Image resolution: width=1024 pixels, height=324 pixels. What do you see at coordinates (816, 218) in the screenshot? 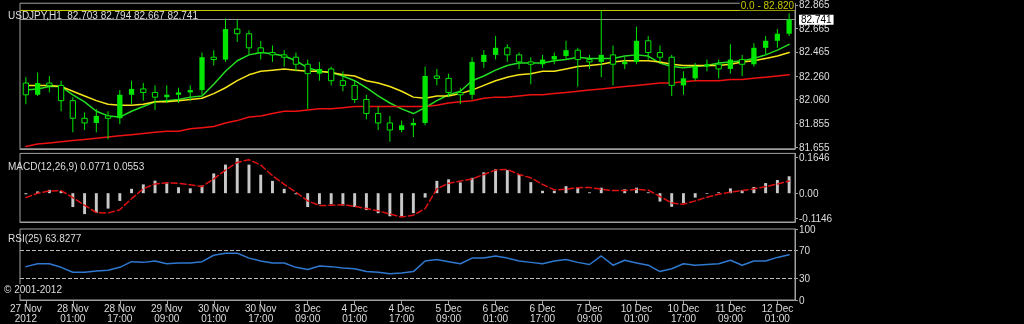
I see `y-tick-label: -0.1146` at bounding box center [816, 218].